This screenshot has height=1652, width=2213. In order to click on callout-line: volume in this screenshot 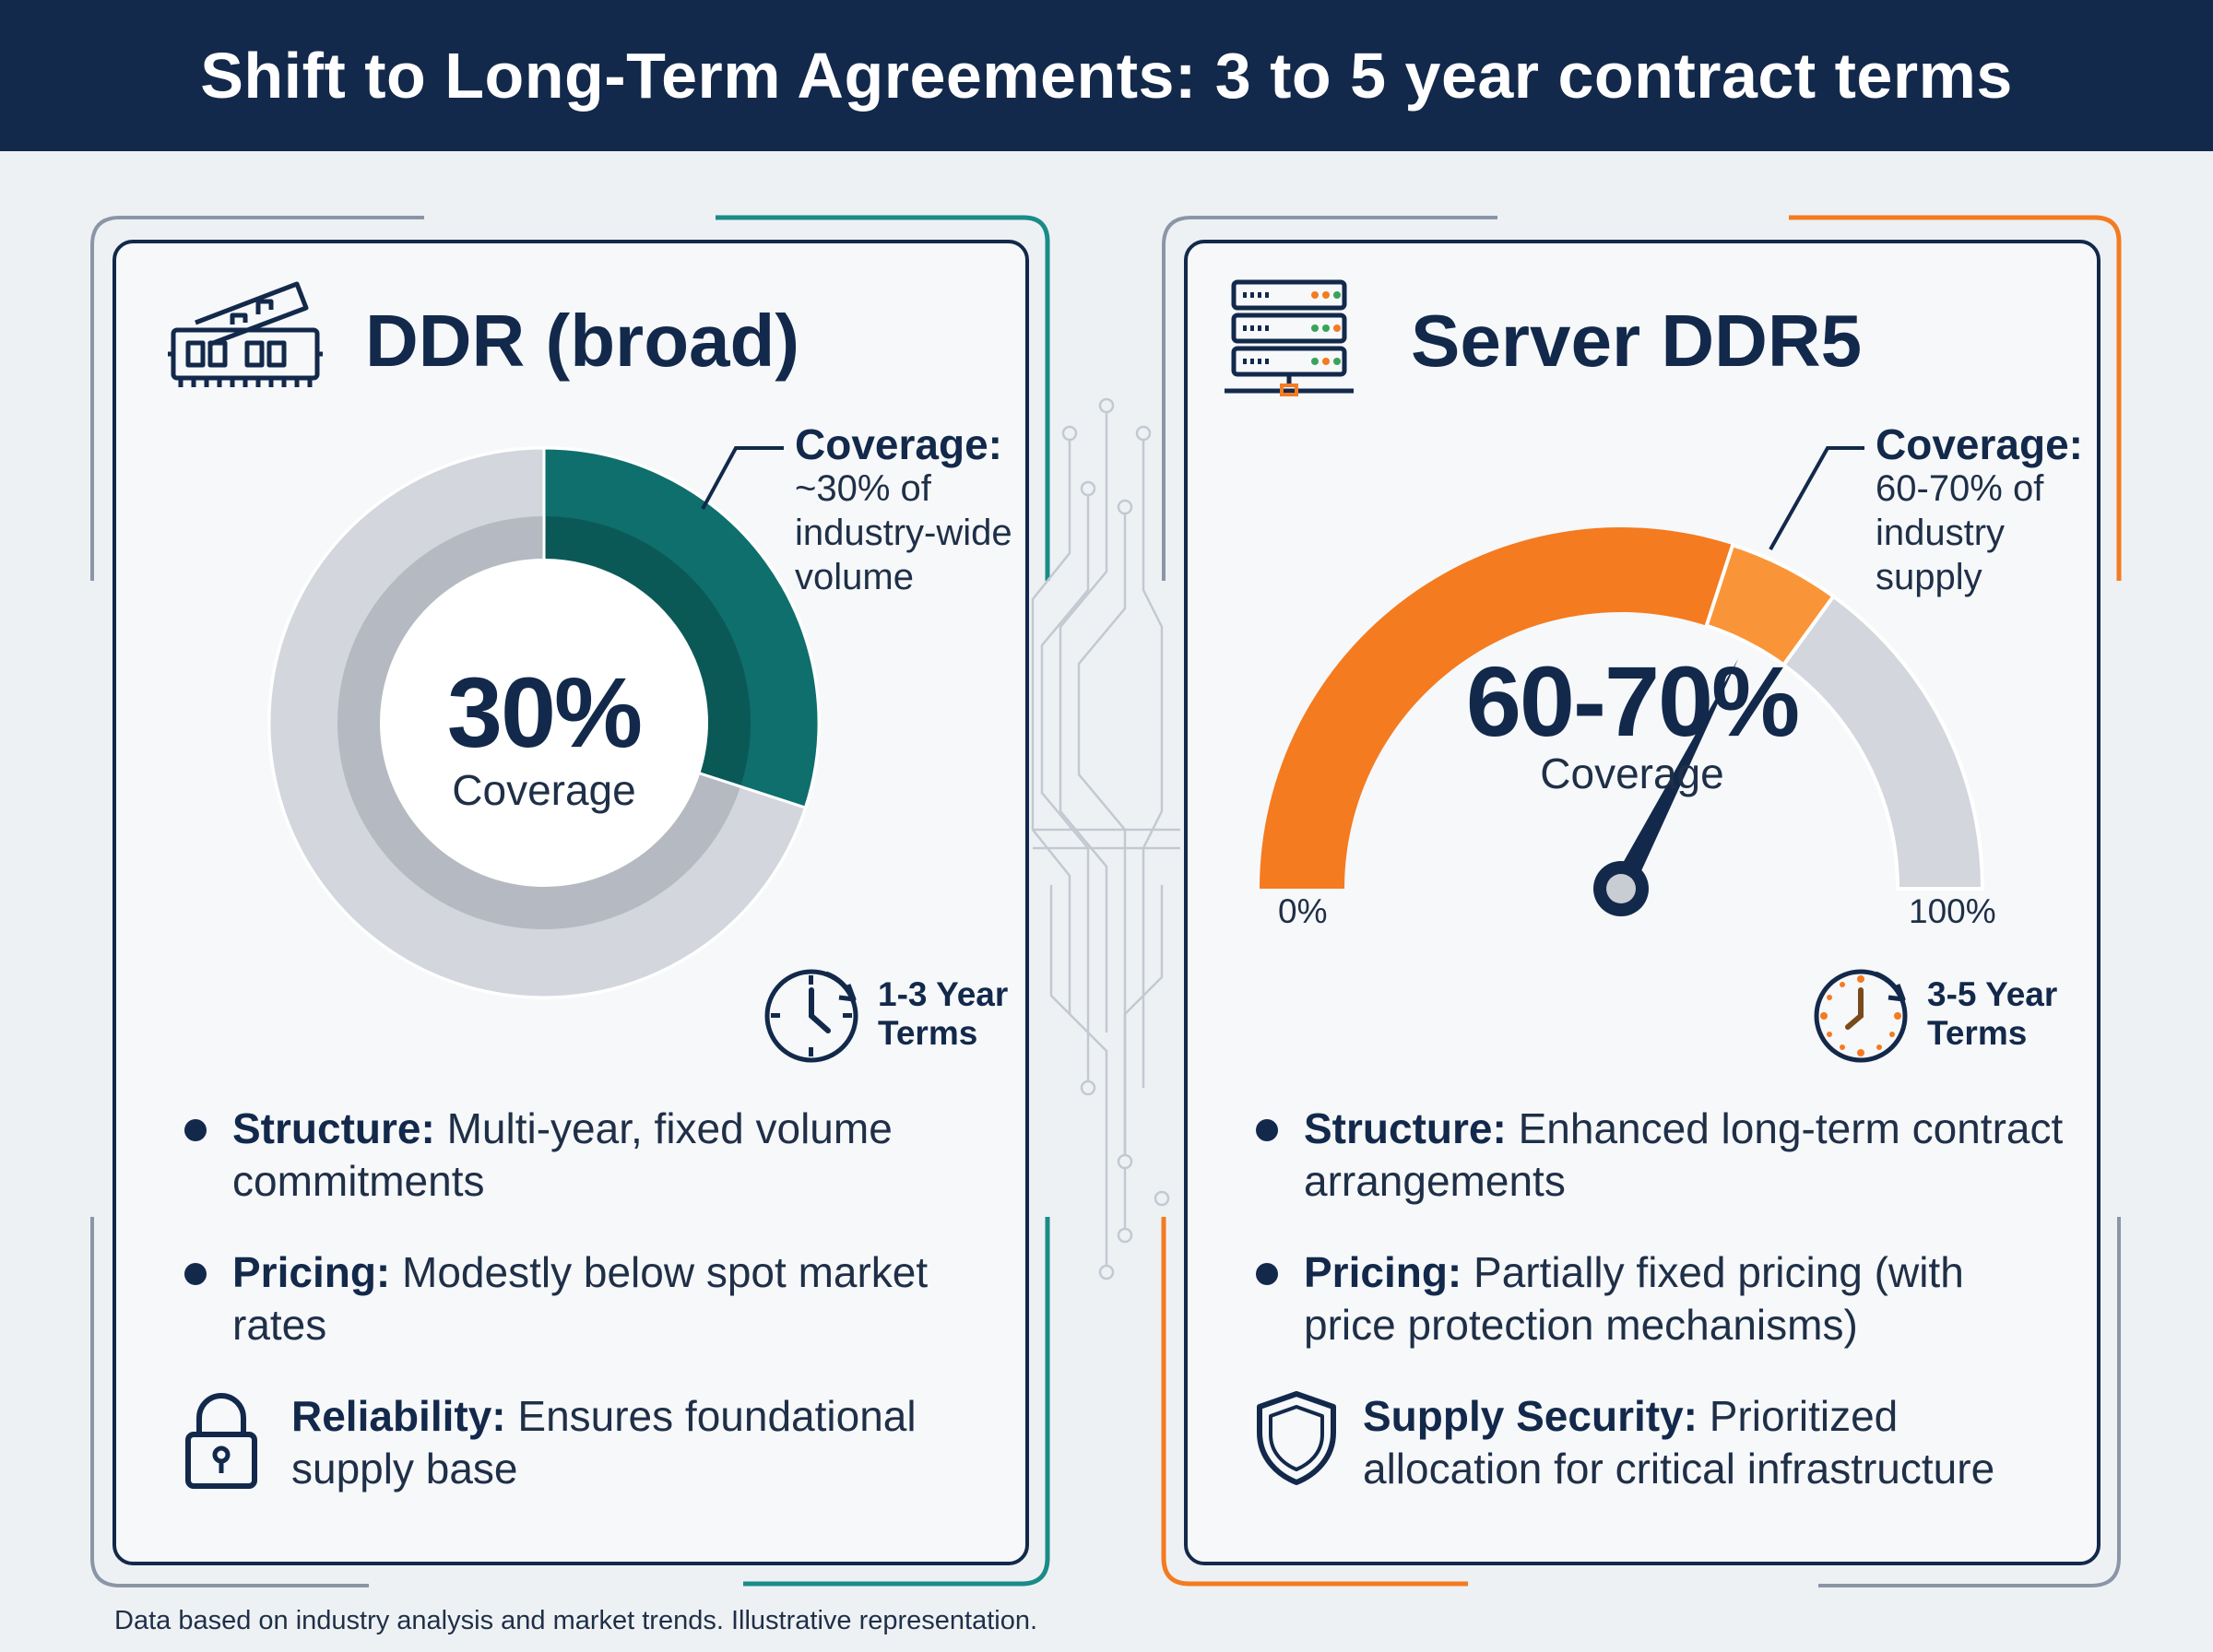, I will do `click(854, 577)`.